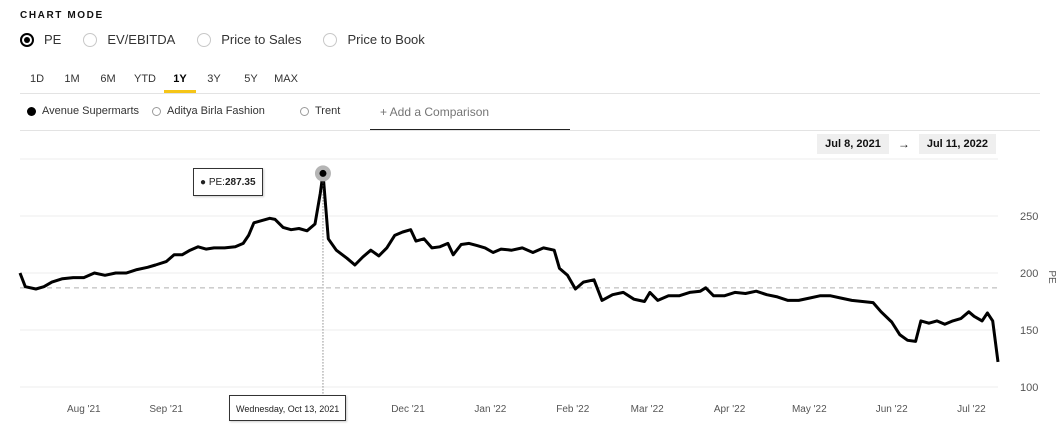 The height and width of the screenshot is (437, 1060). Describe the element at coordinates (572, 409) in the screenshot. I see `x-tick-label: Feb '22` at that location.